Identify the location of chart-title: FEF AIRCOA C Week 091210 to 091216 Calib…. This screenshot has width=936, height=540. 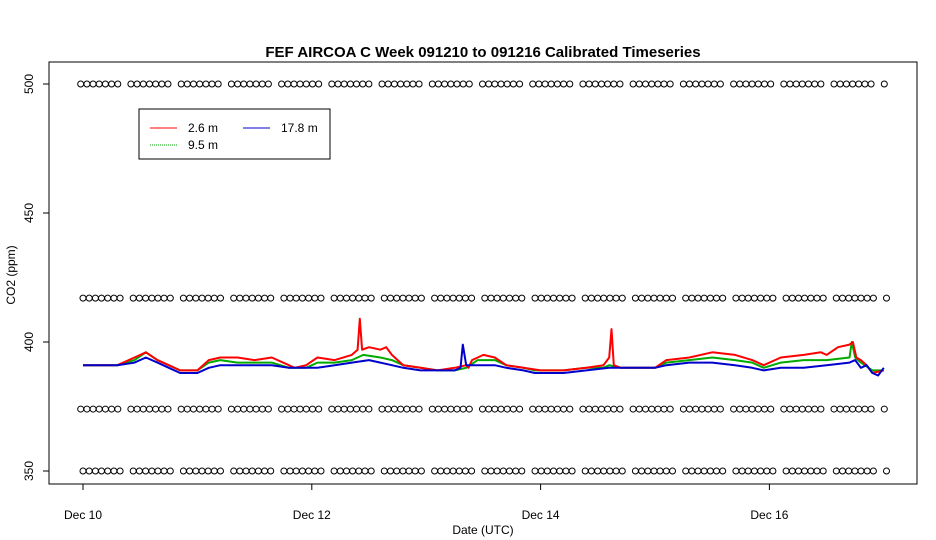
(482, 52).